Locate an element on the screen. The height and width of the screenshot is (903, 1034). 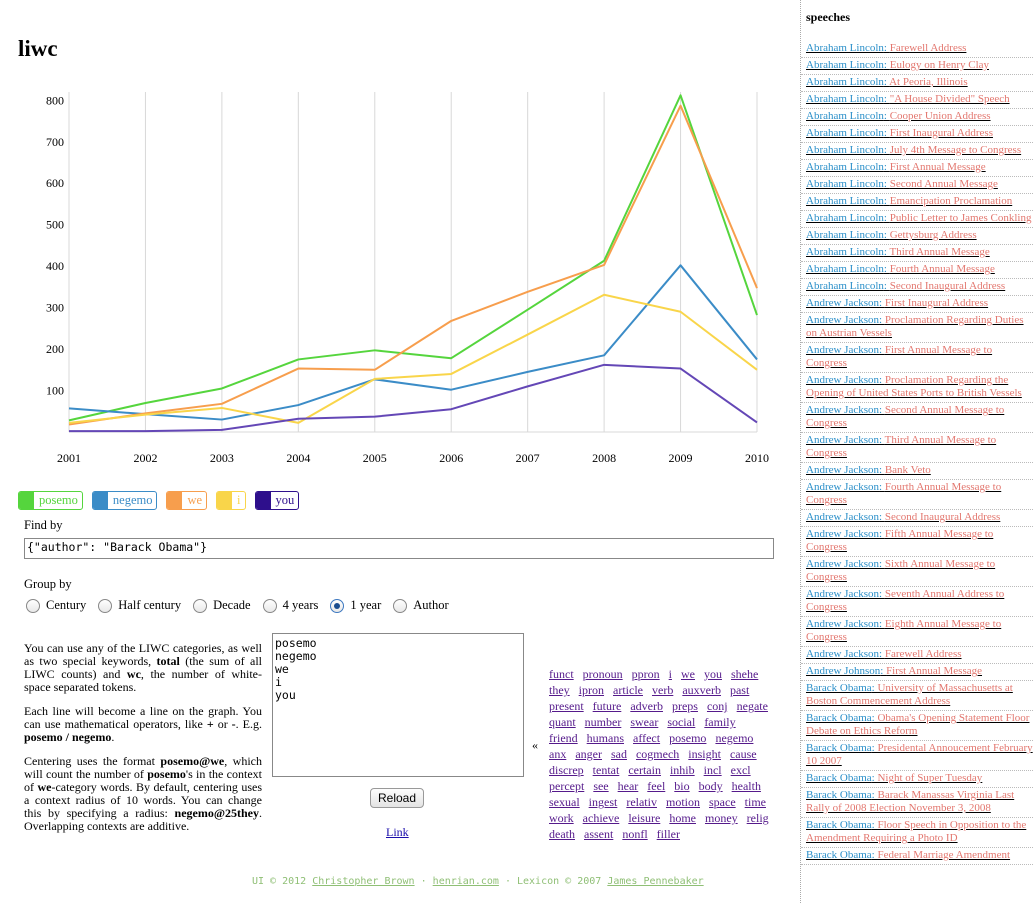
category-link-see: see is located at coordinates (601, 786).